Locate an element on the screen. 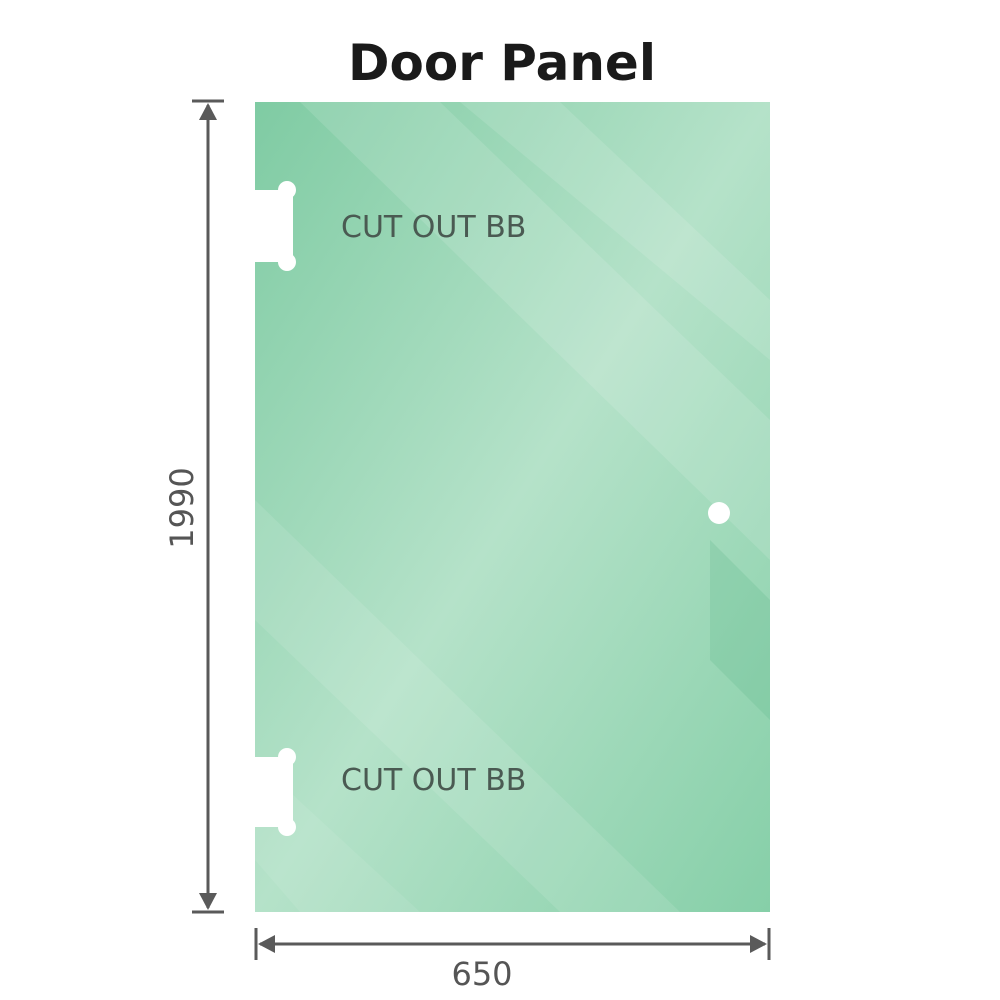  cutout-bottom is located at coordinates (274, 792).